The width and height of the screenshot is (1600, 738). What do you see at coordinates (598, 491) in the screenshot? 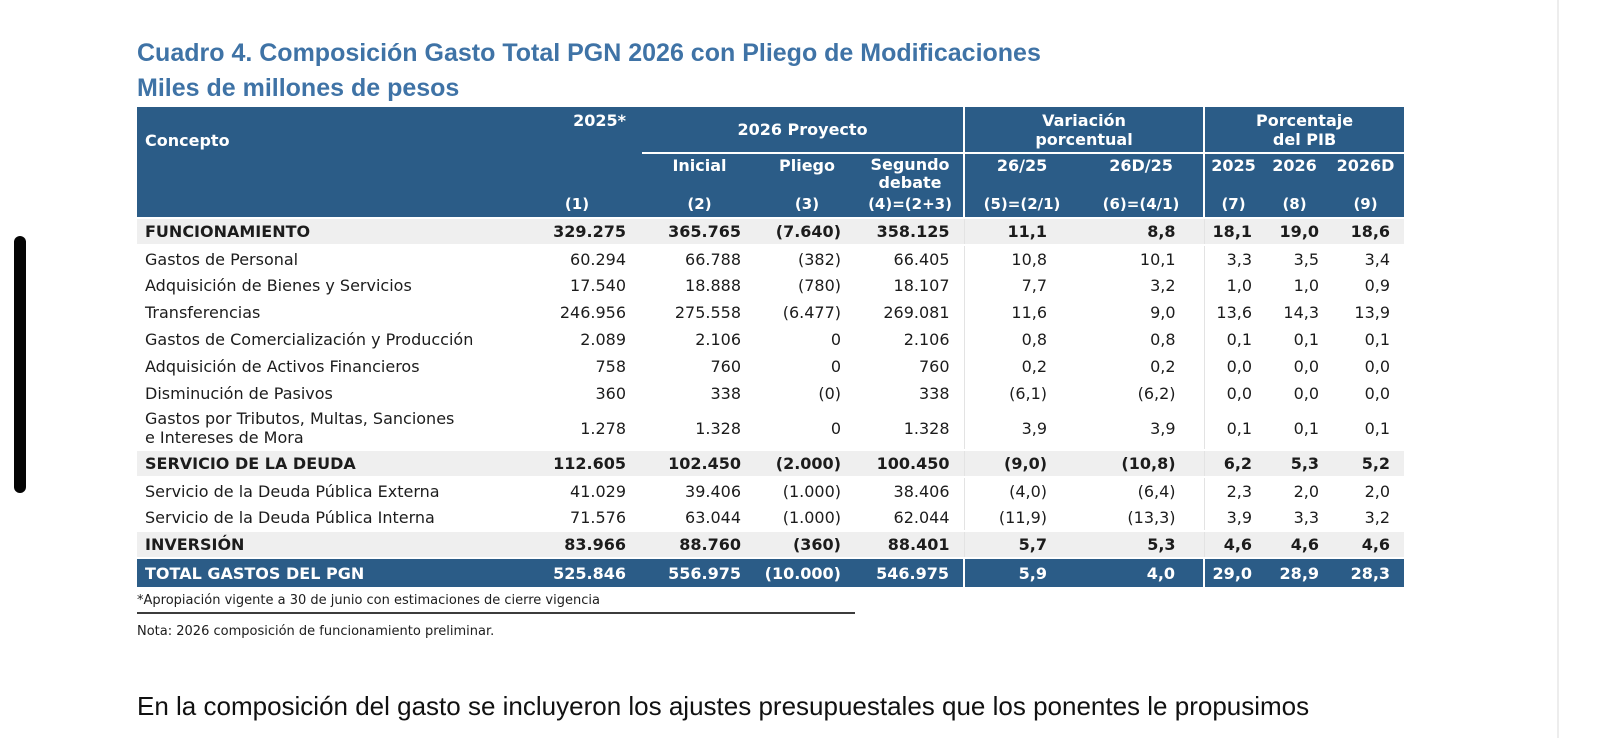
I see `cell-value: 41.029` at bounding box center [598, 491].